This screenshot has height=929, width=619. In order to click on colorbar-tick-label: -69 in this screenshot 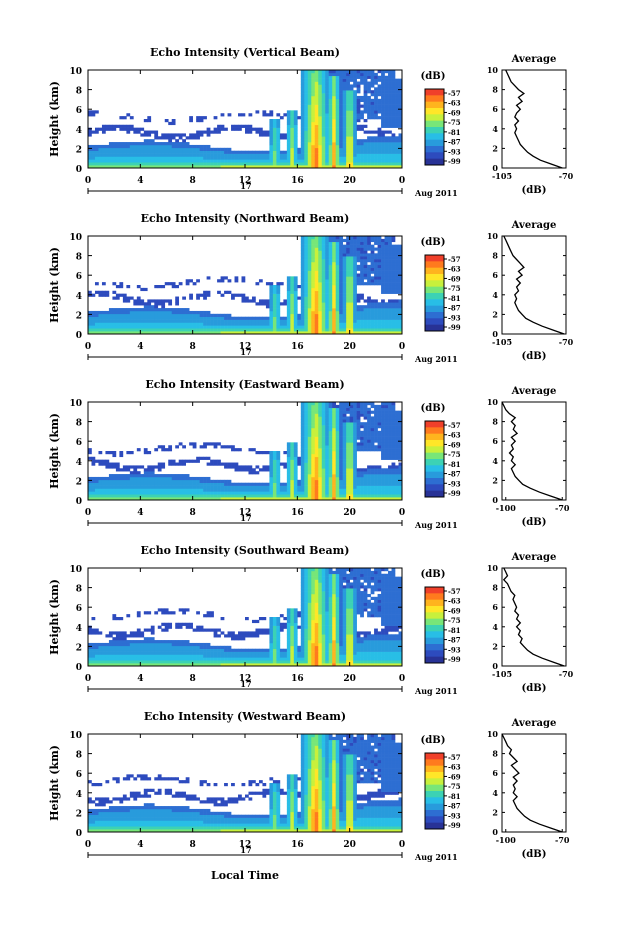, I will do `click(454, 278)`.